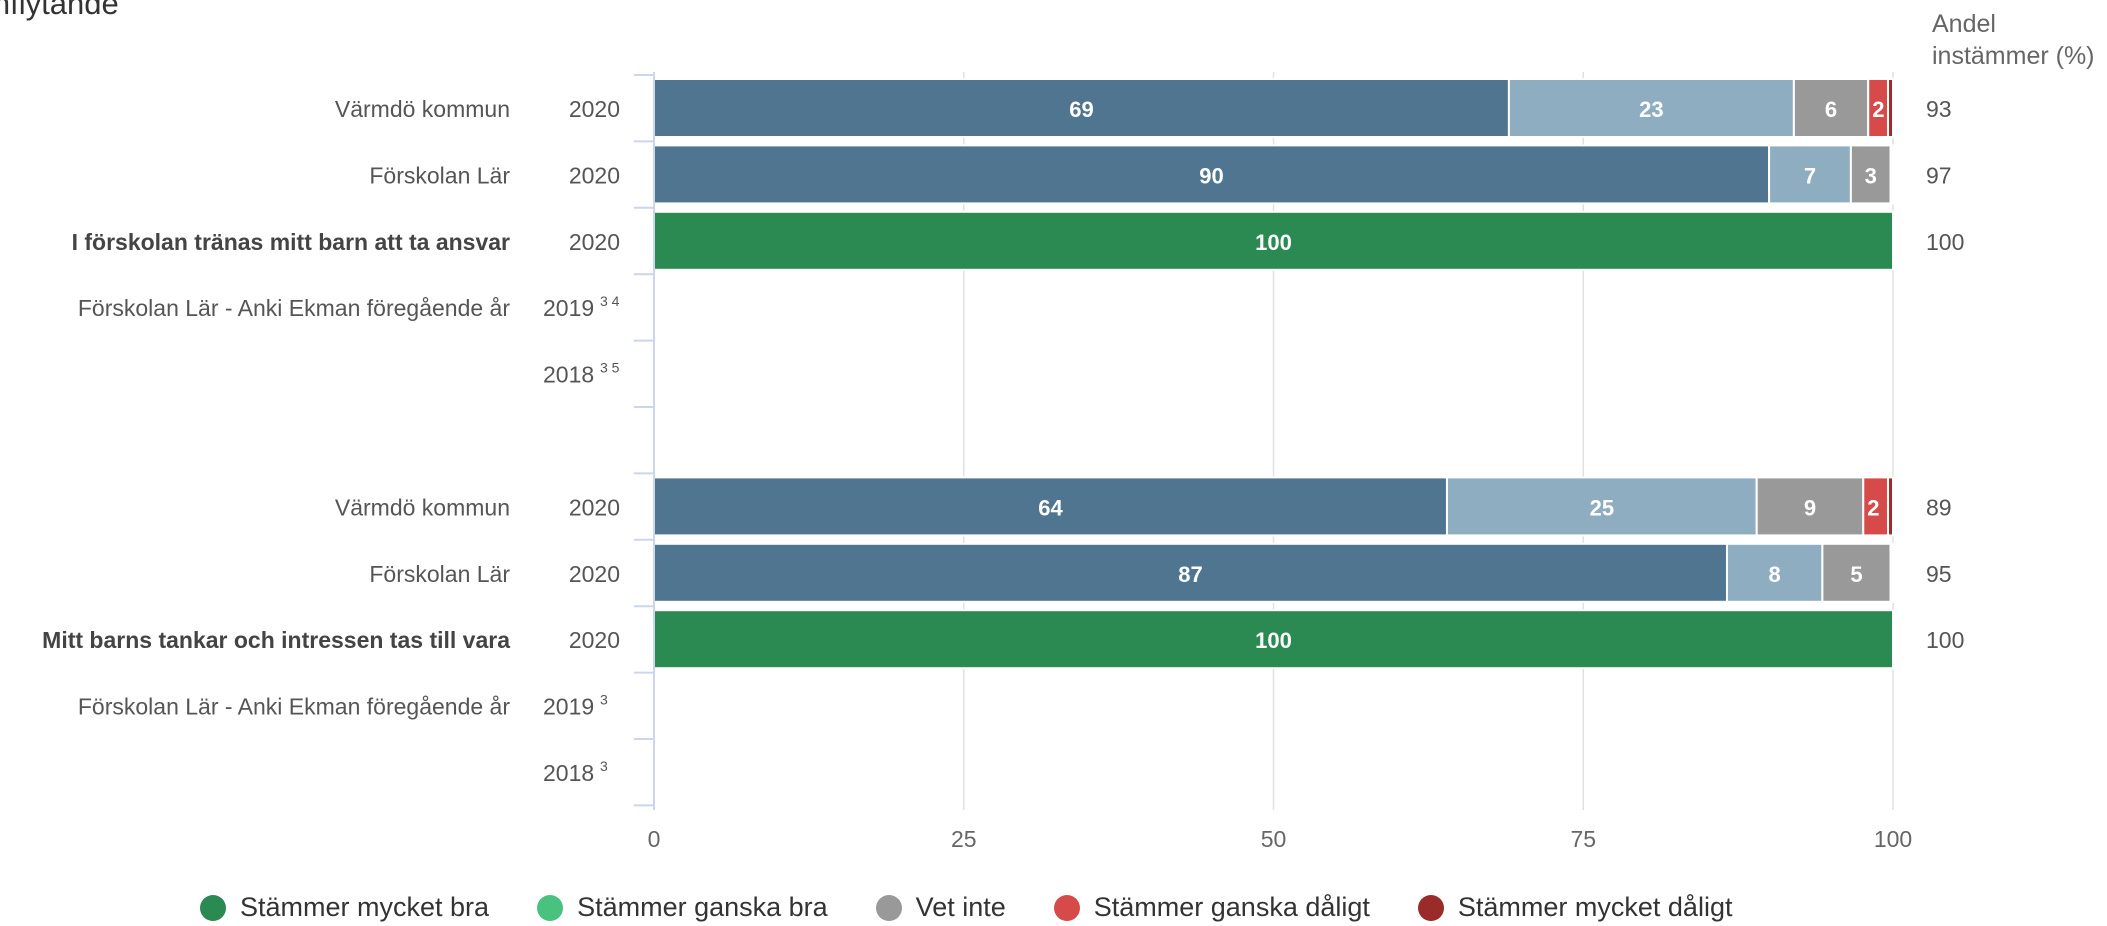 Image resolution: width=2107 pixels, height=926 pixels. What do you see at coordinates (1939, 507) in the screenshot?
I see `share-value: 89` at bounding box center [1939, 507].